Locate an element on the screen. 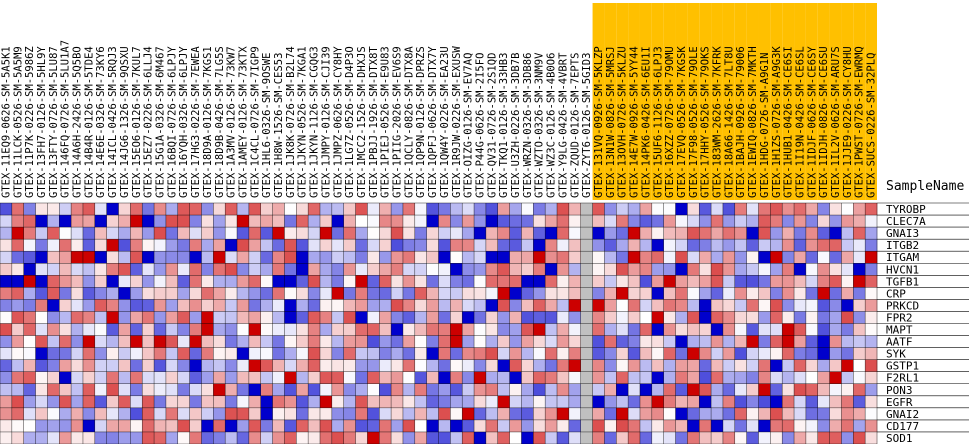 This screenshot has height=444, width=969. sample-label: GTEX-1QCLY-0826-SM-DTX8A is located at coordinates (409, 122).